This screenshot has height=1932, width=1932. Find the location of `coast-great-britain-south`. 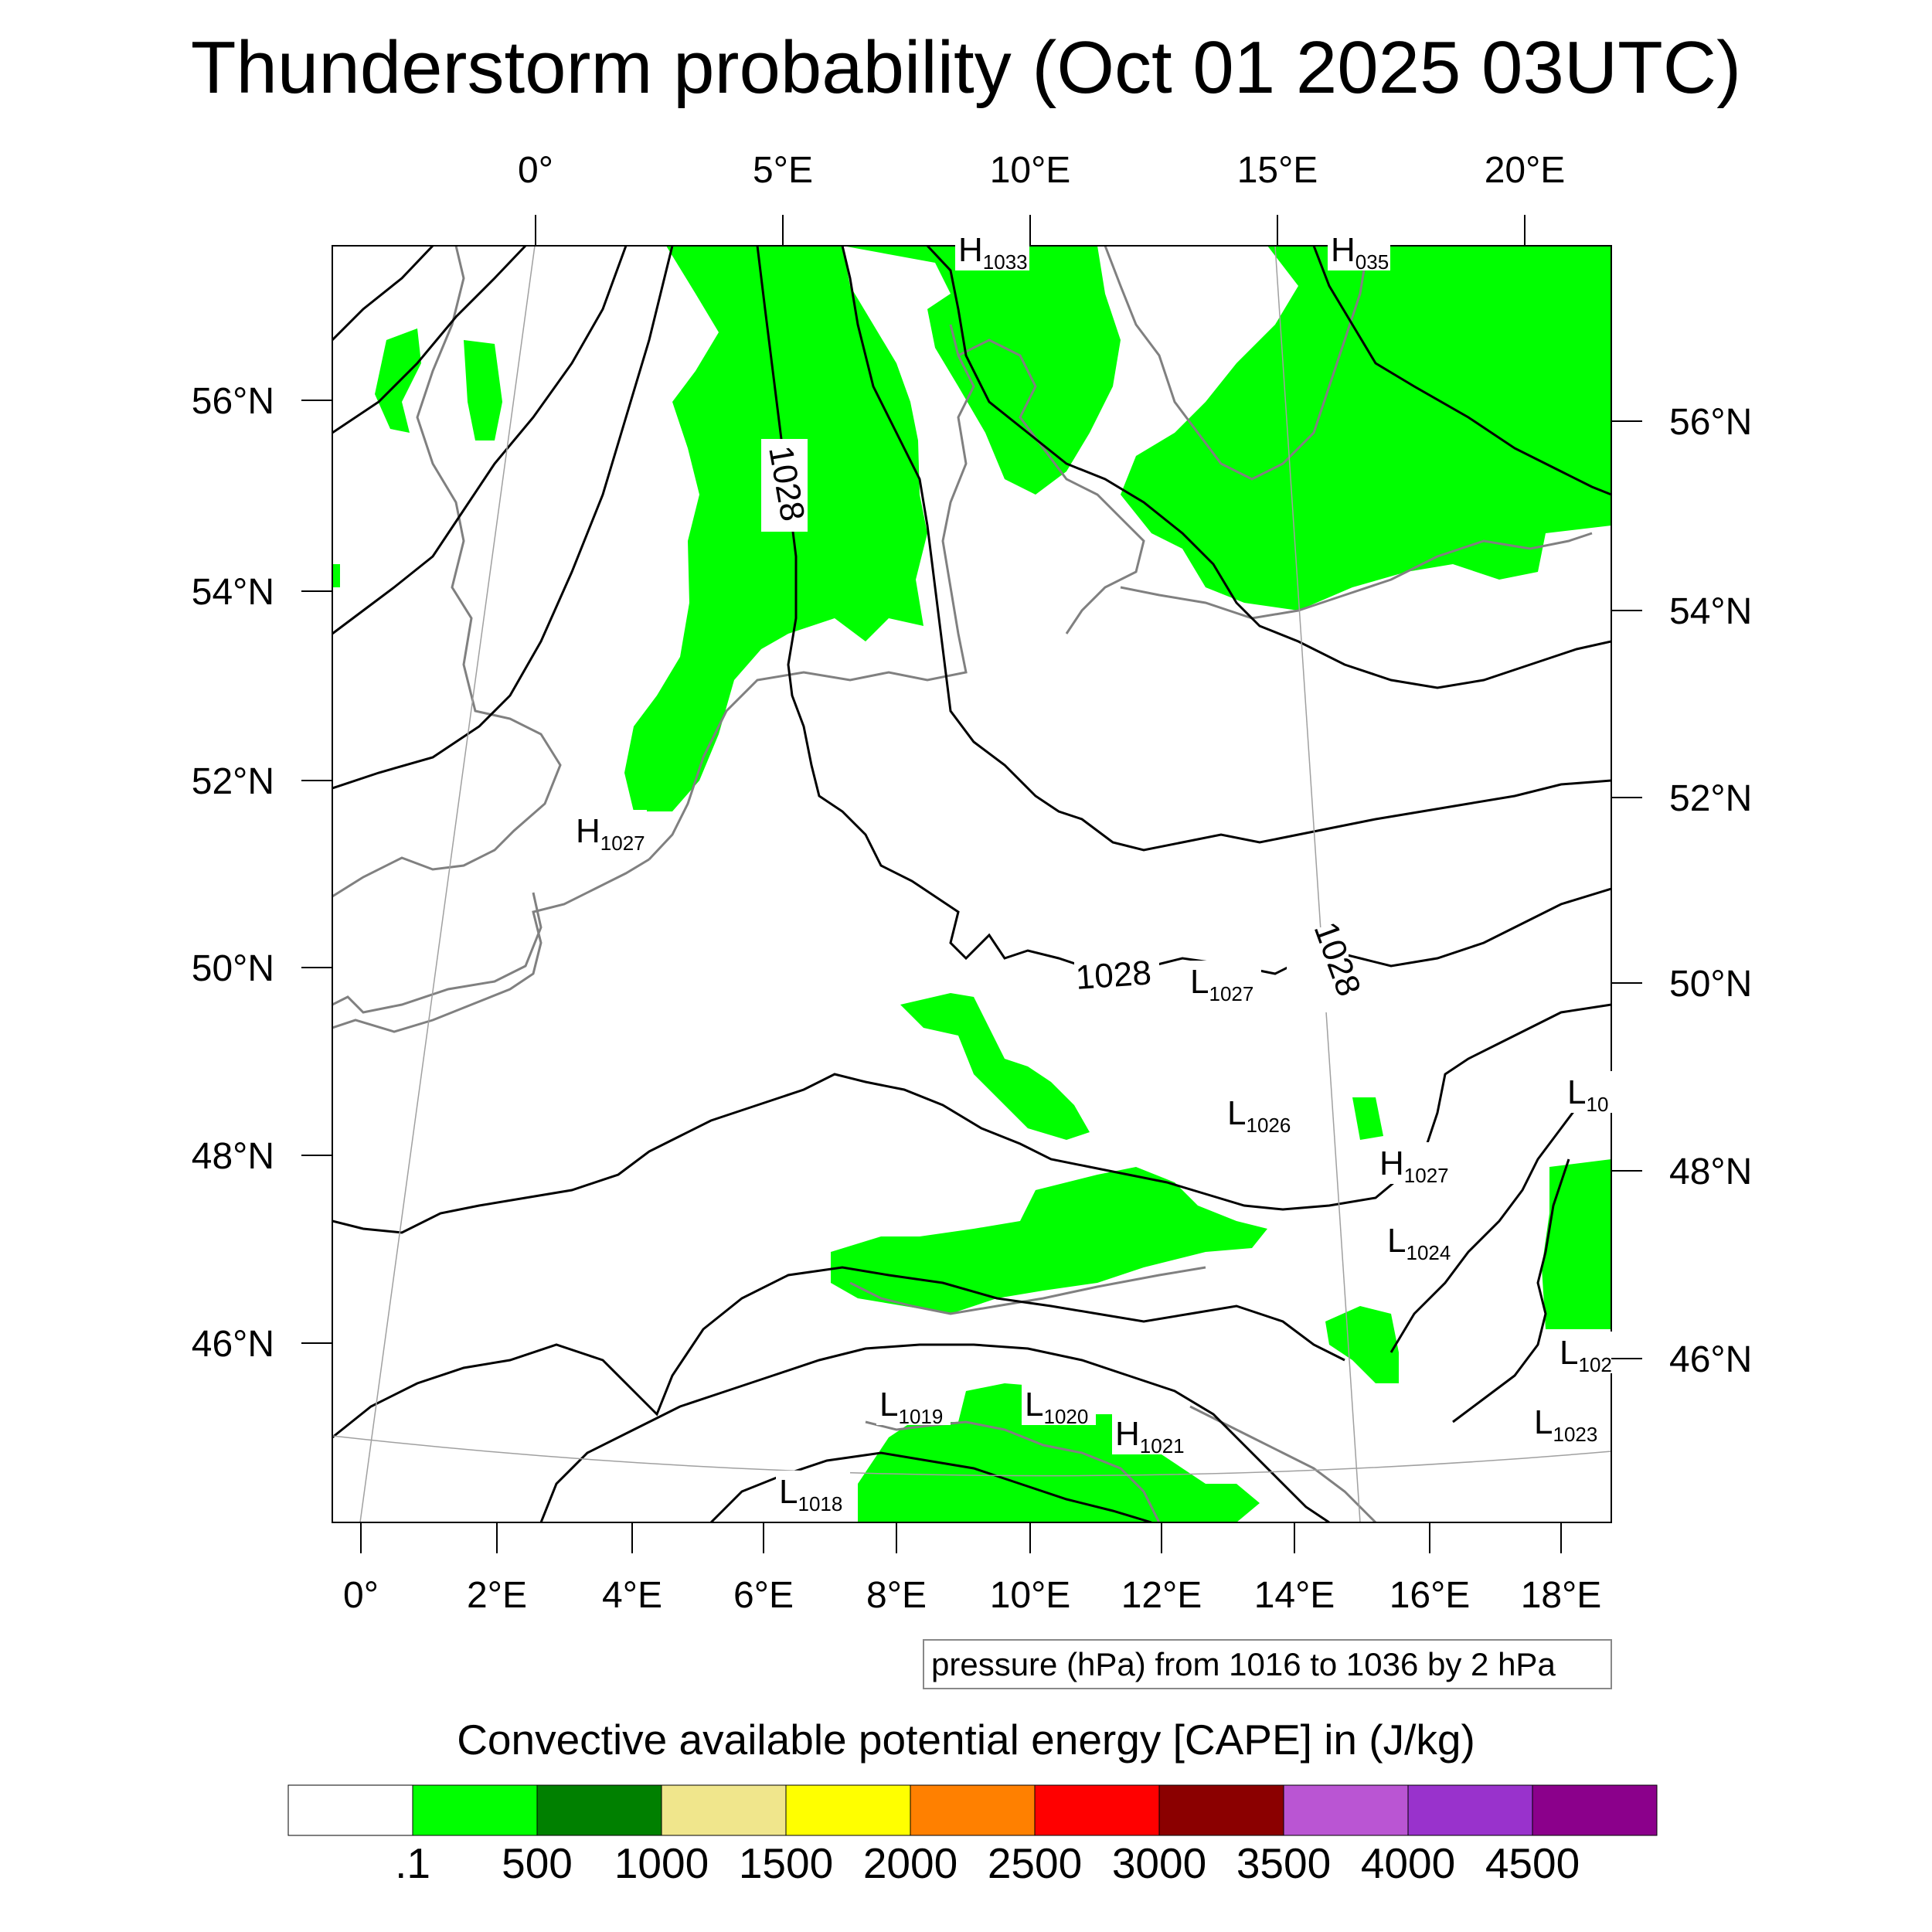

coast-great-britain-south is located at coordinates (438, 953).